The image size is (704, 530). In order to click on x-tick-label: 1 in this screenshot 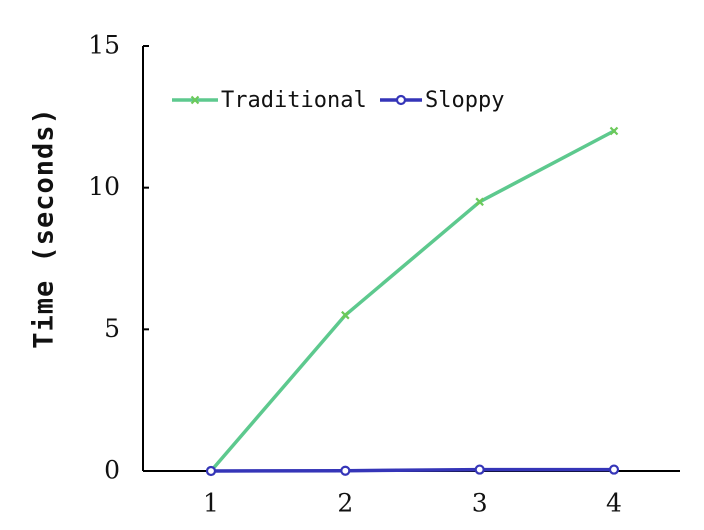, I will do `click(211, 503)`.